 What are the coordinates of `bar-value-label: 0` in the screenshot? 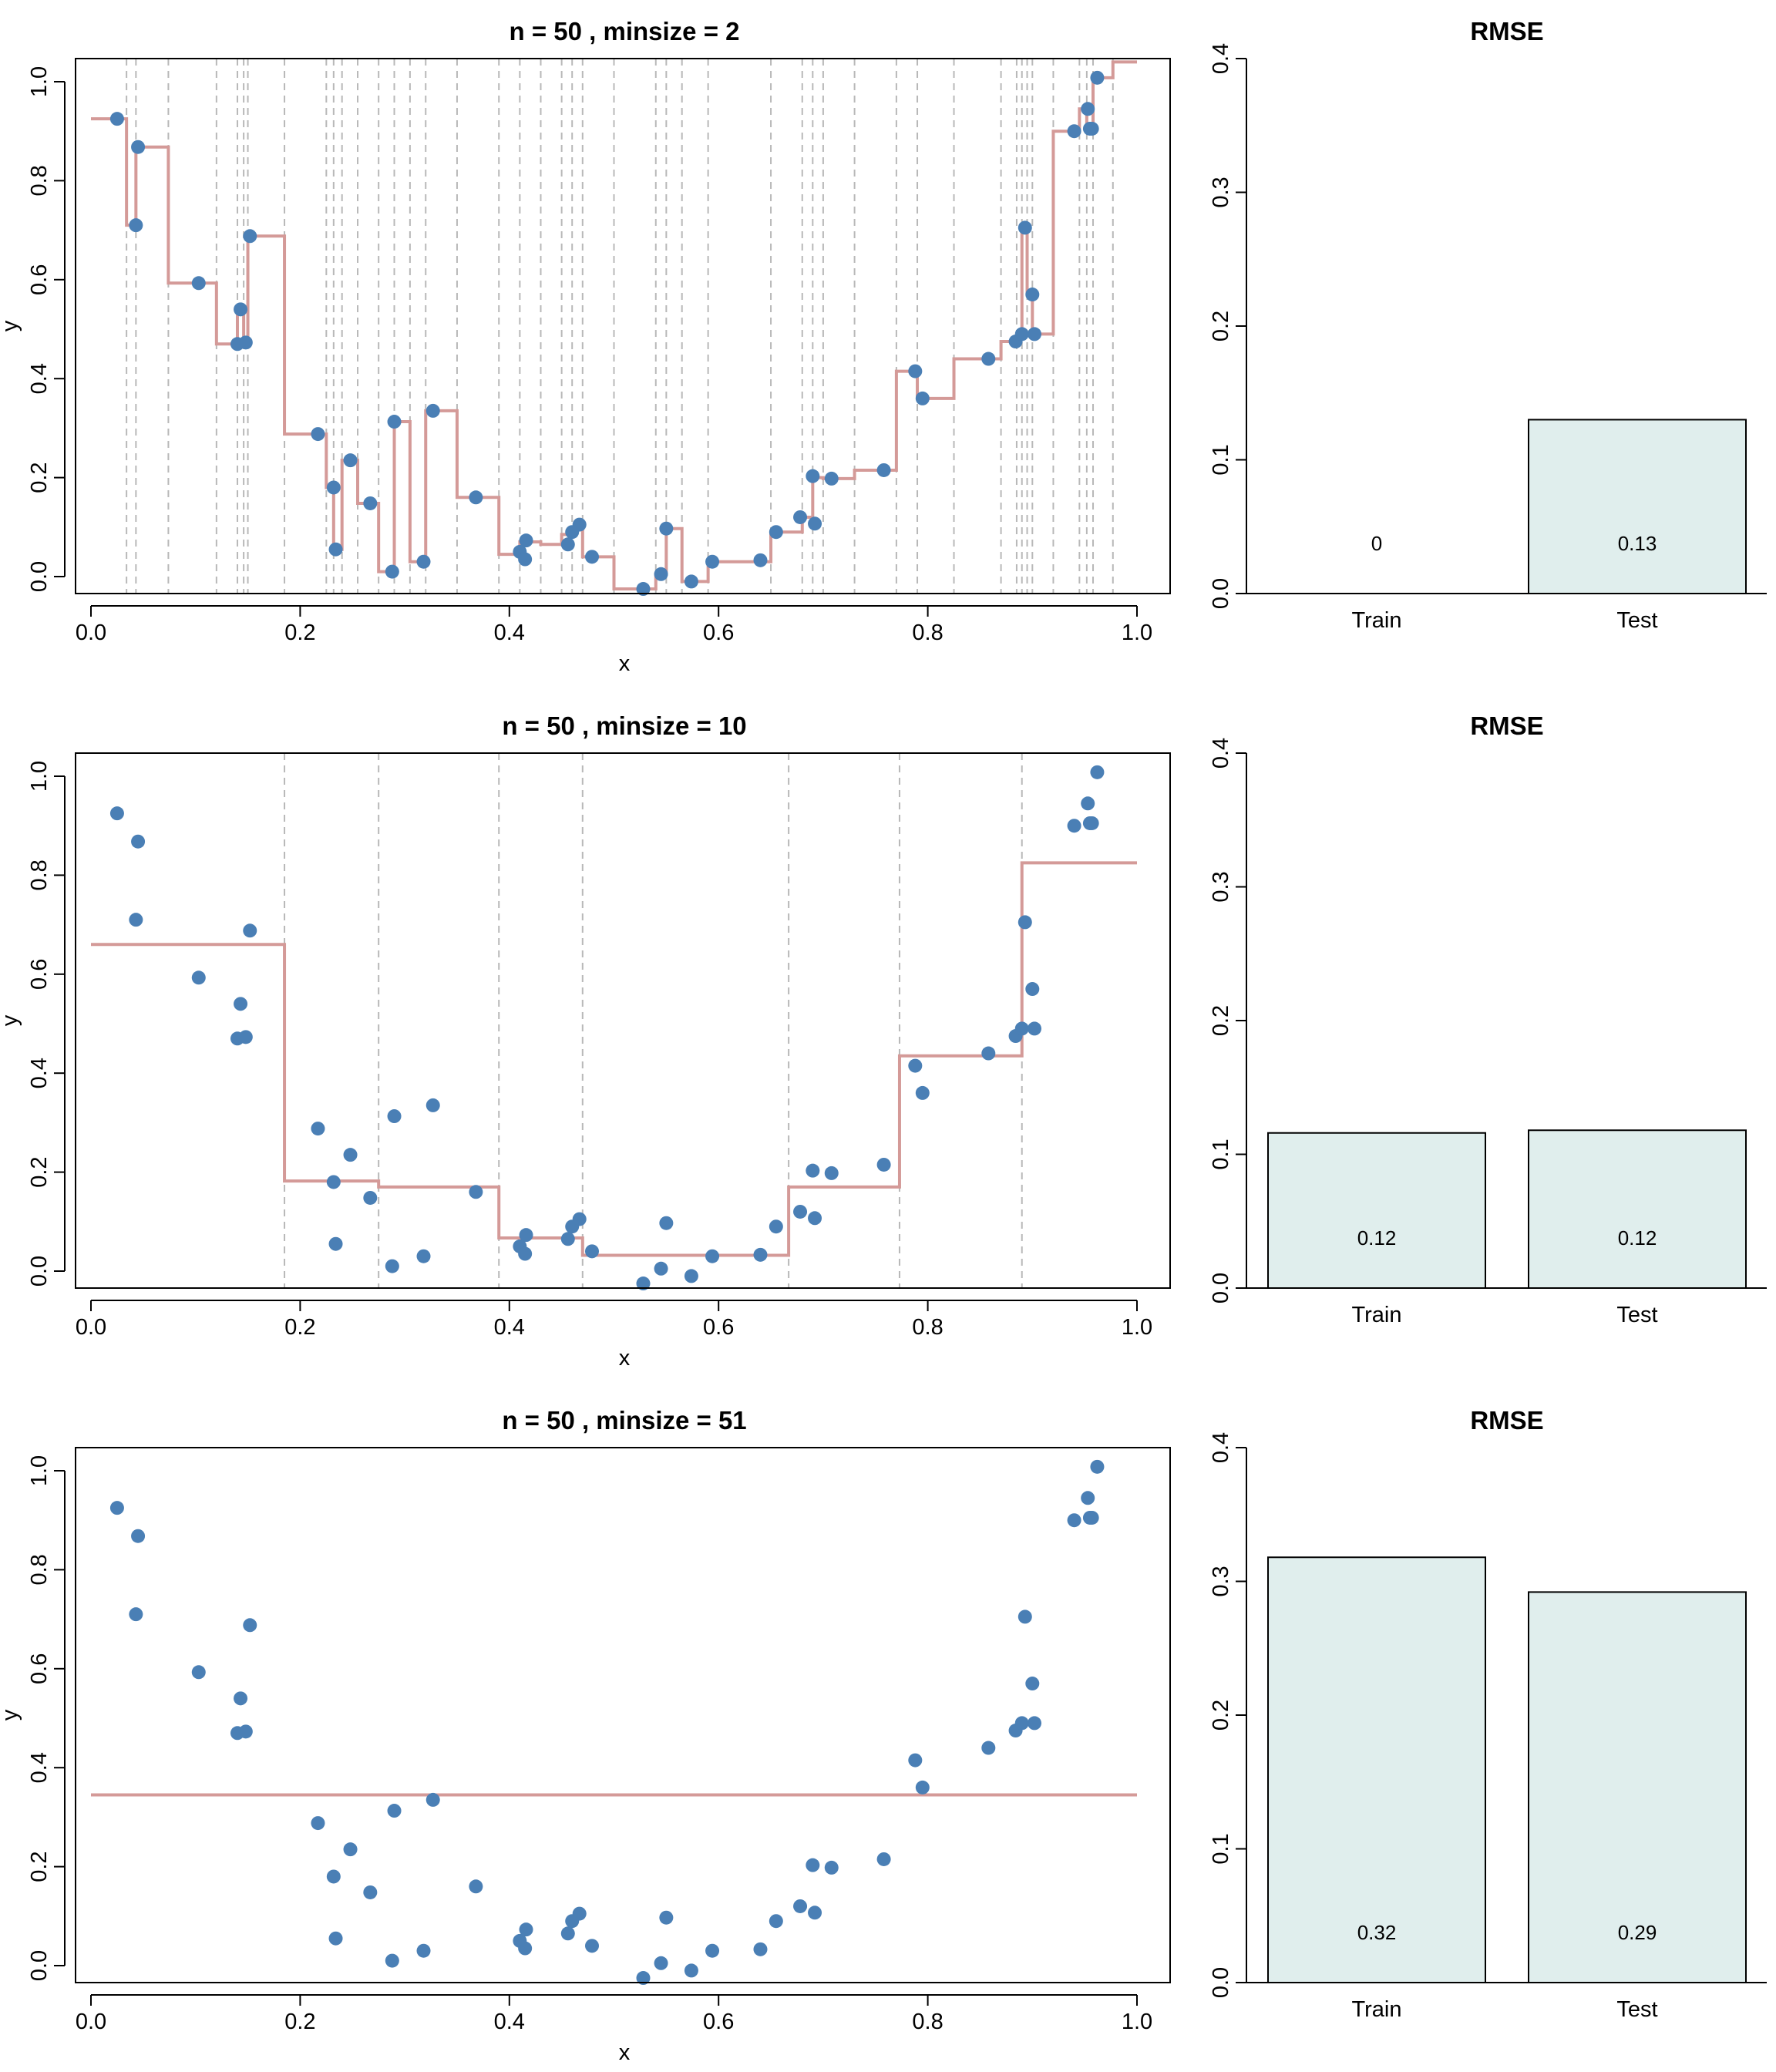 It's located at (1377, 544).